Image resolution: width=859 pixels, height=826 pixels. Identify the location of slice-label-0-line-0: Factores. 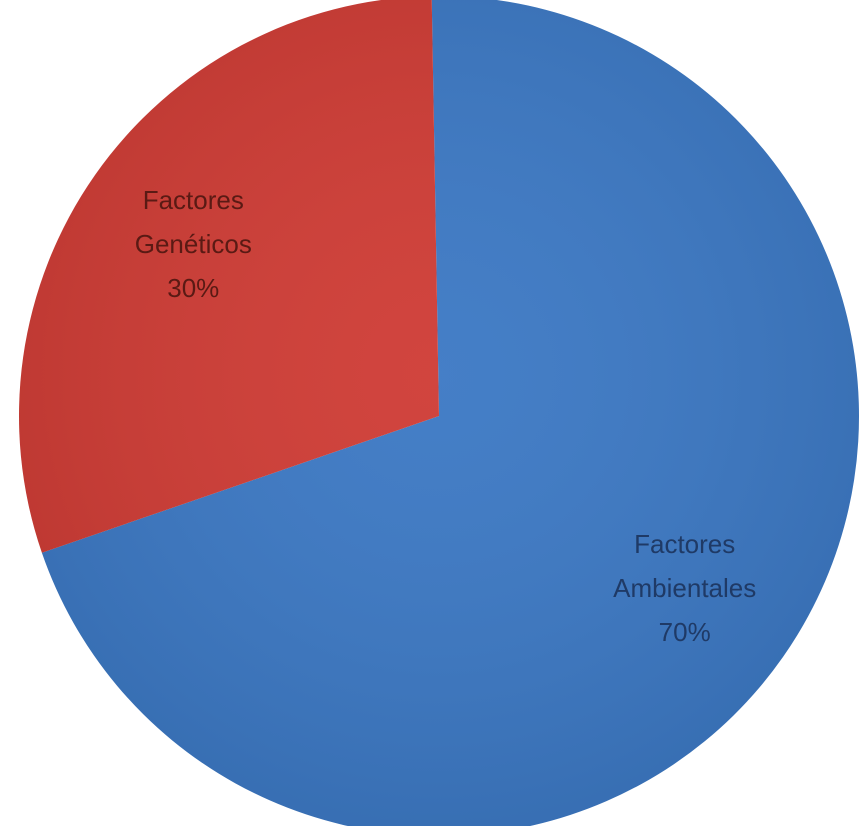
(684, 544).